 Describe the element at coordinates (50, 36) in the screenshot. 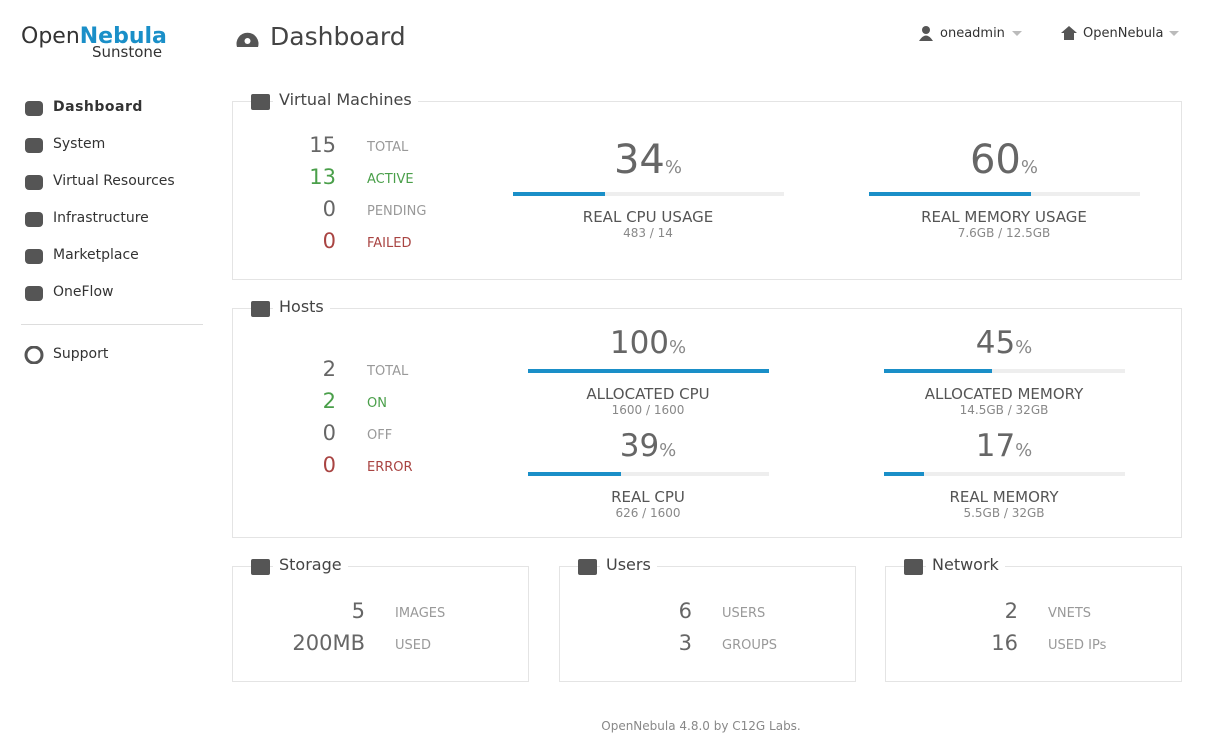

I see `logo-open: Open` at that location.